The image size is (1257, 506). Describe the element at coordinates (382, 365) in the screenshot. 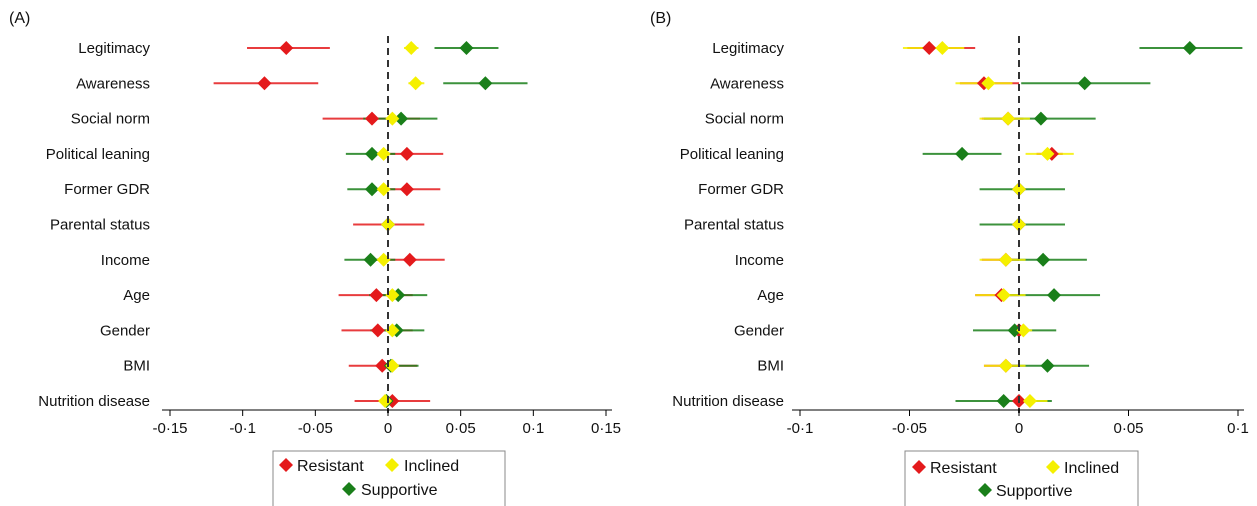

I see `resistant-marker-bmi` at that location.